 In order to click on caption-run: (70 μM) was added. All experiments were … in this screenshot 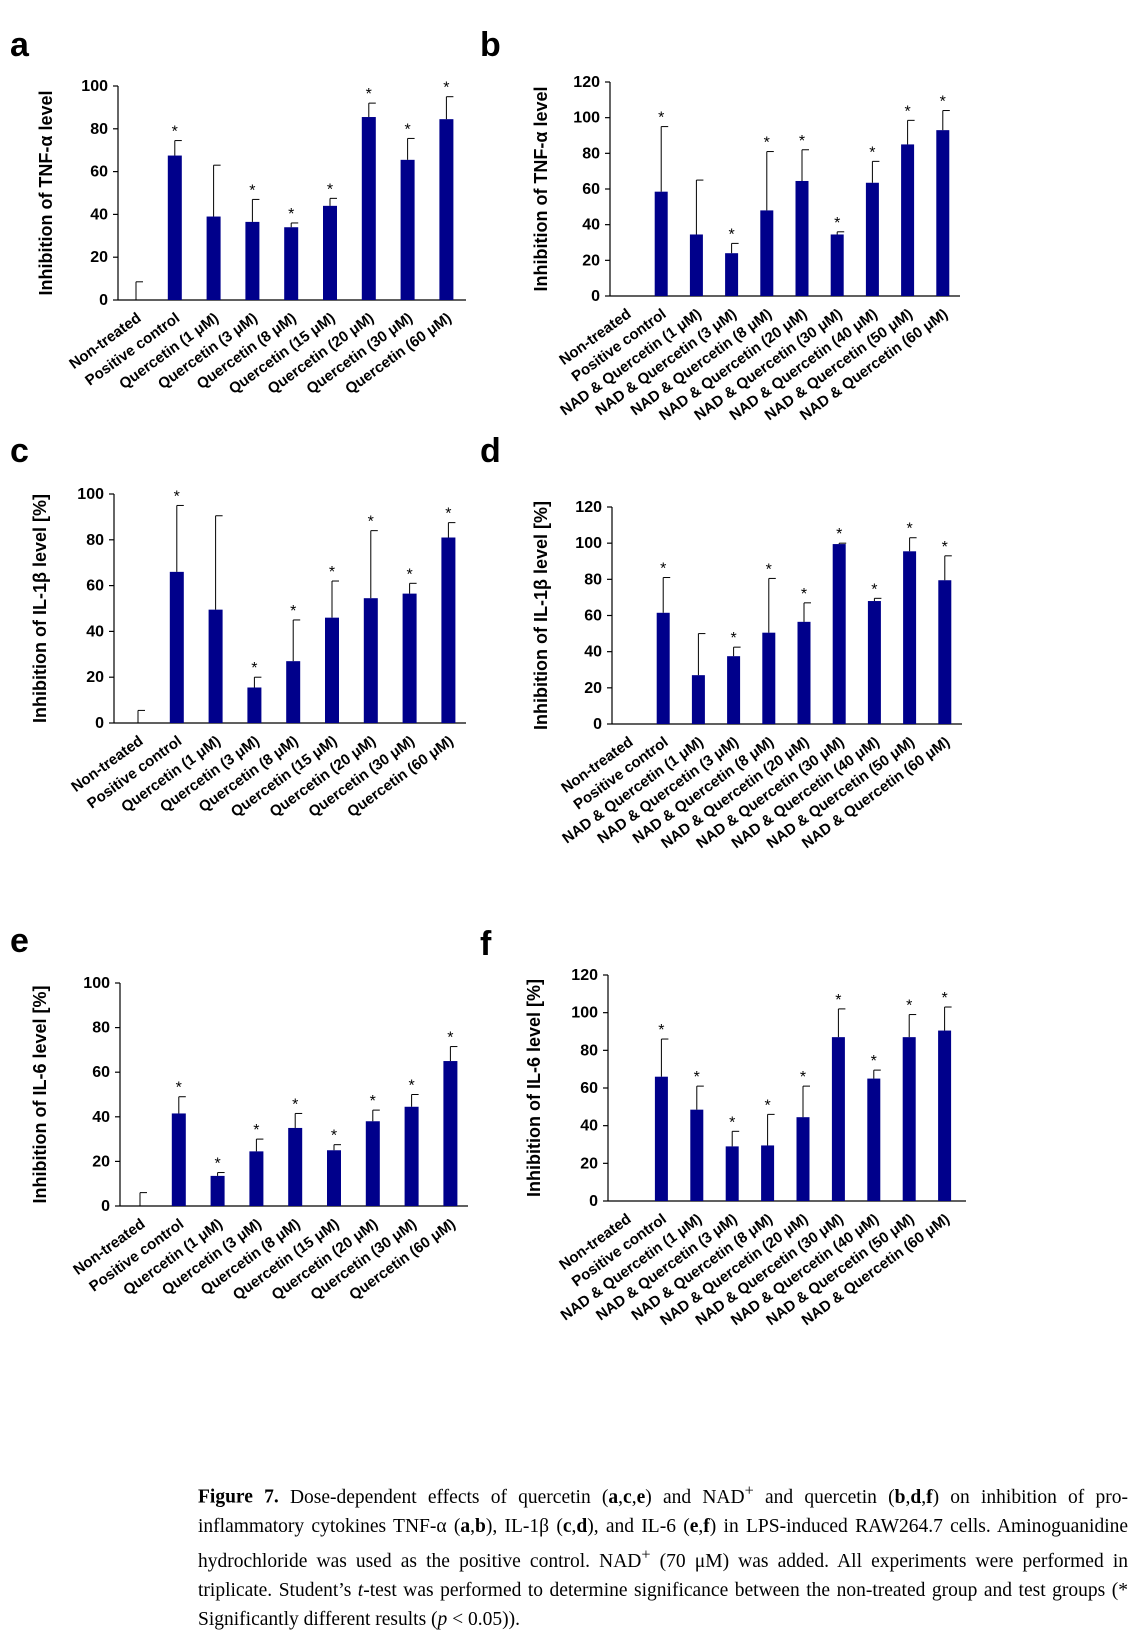, I will do `click(663, 1576)`.